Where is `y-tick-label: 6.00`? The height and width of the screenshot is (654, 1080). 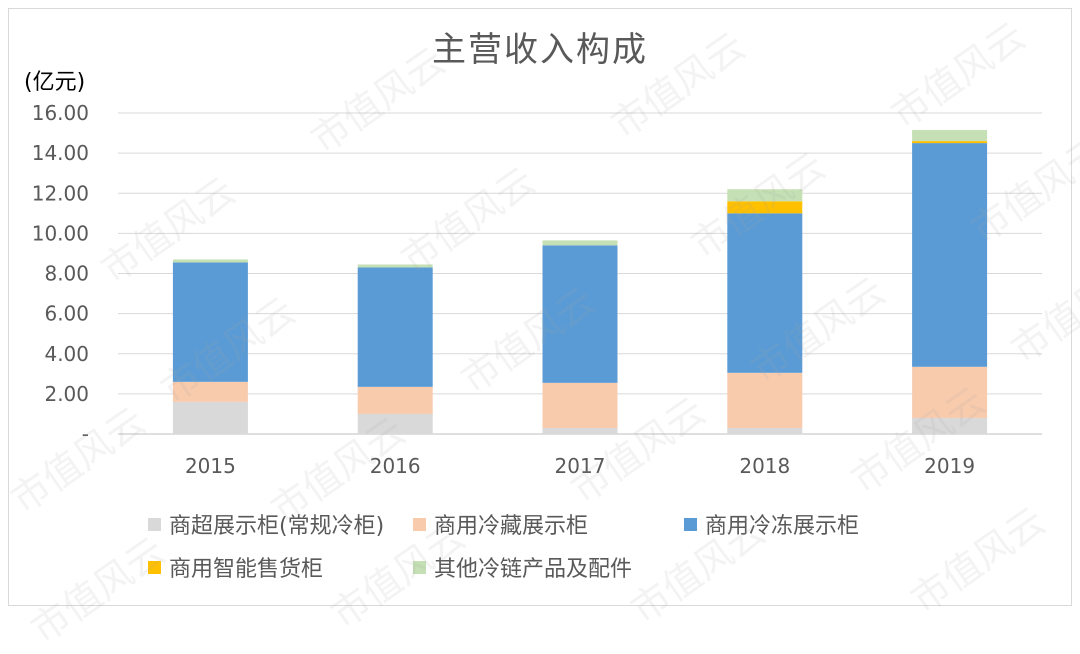 y-tick-label: 6.00 is located at coordinates (66, 314).